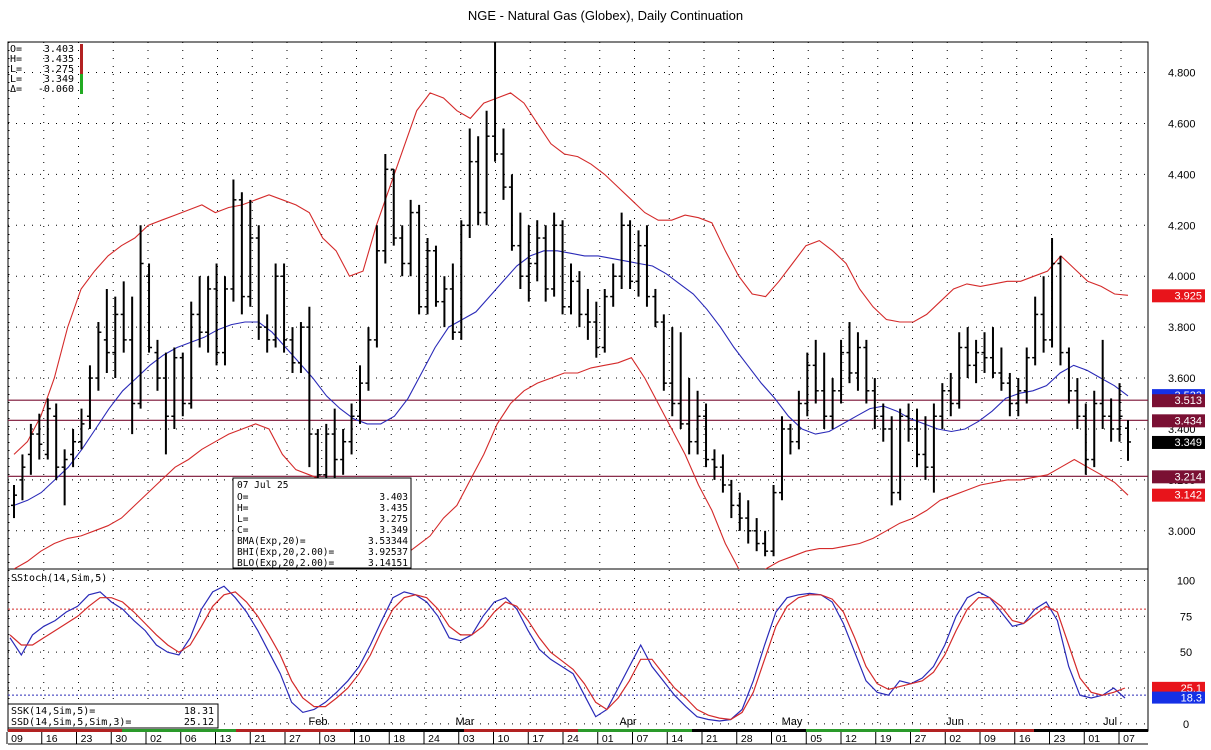  I want to click on price-tick-label: 4.400, so click(1182, 175).